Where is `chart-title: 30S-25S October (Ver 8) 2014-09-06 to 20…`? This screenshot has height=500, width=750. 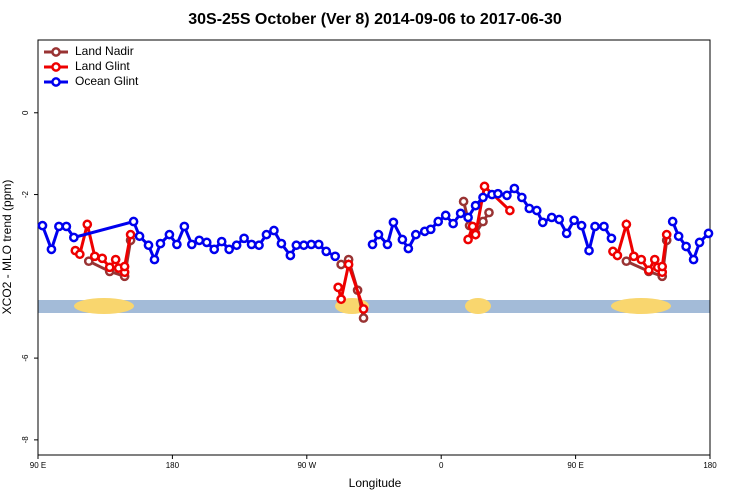 chart-title: 30S-25S October (Ver 8) 2014-09-06 to 20… is located at coordinates (375, 19).